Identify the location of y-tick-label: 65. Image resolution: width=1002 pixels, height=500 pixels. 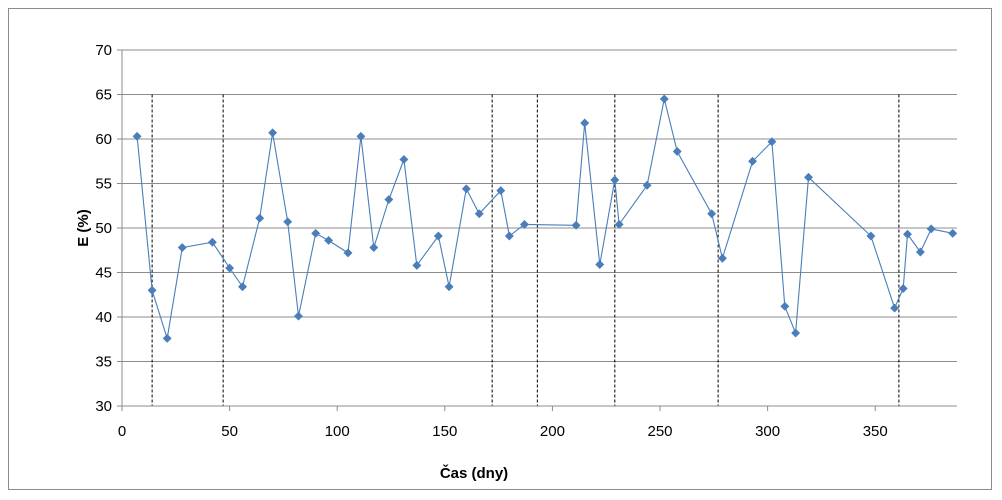
(103, 95).